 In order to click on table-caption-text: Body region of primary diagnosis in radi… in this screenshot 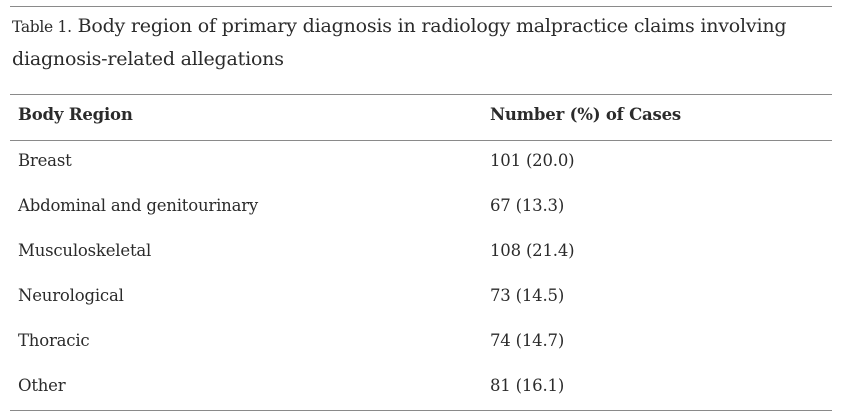, I will do `click(399, 42)`.